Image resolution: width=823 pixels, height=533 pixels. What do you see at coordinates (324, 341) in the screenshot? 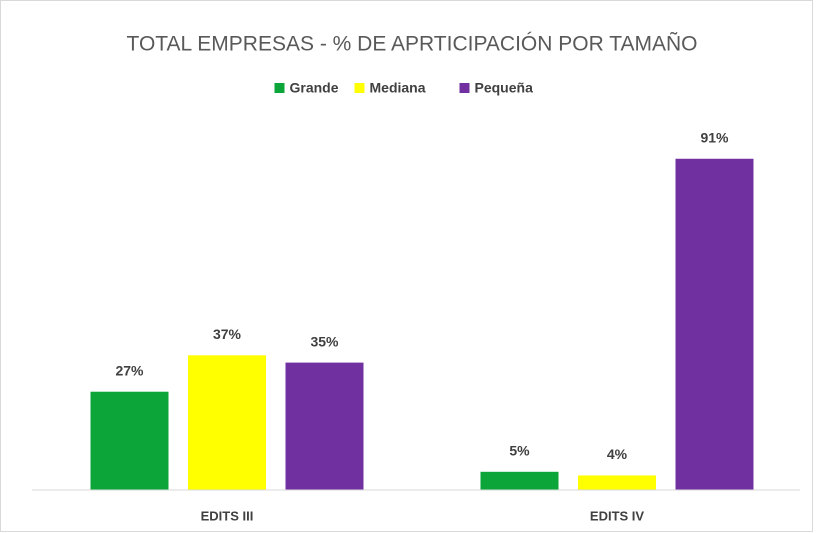
I see `data-label: 35%` at bounding box center [324, 341].